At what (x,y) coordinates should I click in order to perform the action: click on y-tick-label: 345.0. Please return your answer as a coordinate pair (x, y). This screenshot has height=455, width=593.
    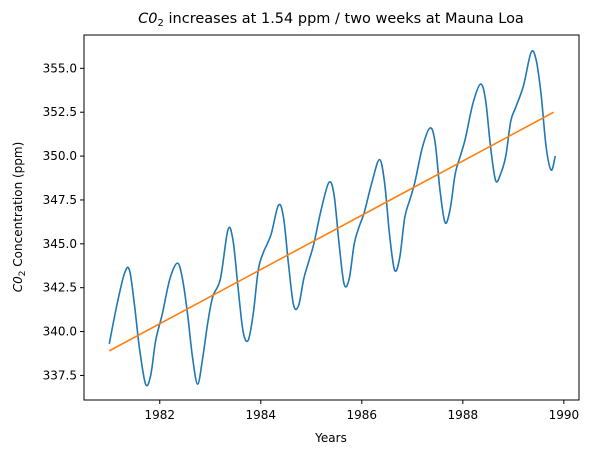
    Looking at the image, I should click on (60, 244).